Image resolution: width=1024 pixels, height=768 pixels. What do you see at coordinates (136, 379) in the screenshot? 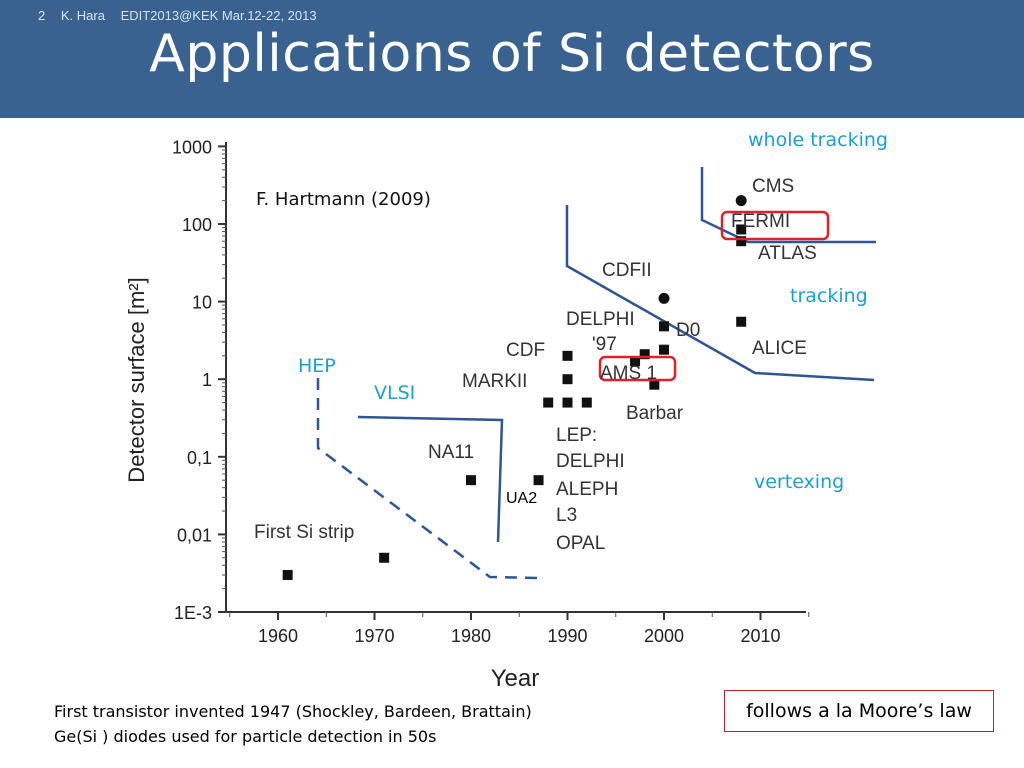
I see `y-axis-label: Detector surface [m²]` at bounding box center [136, 379].